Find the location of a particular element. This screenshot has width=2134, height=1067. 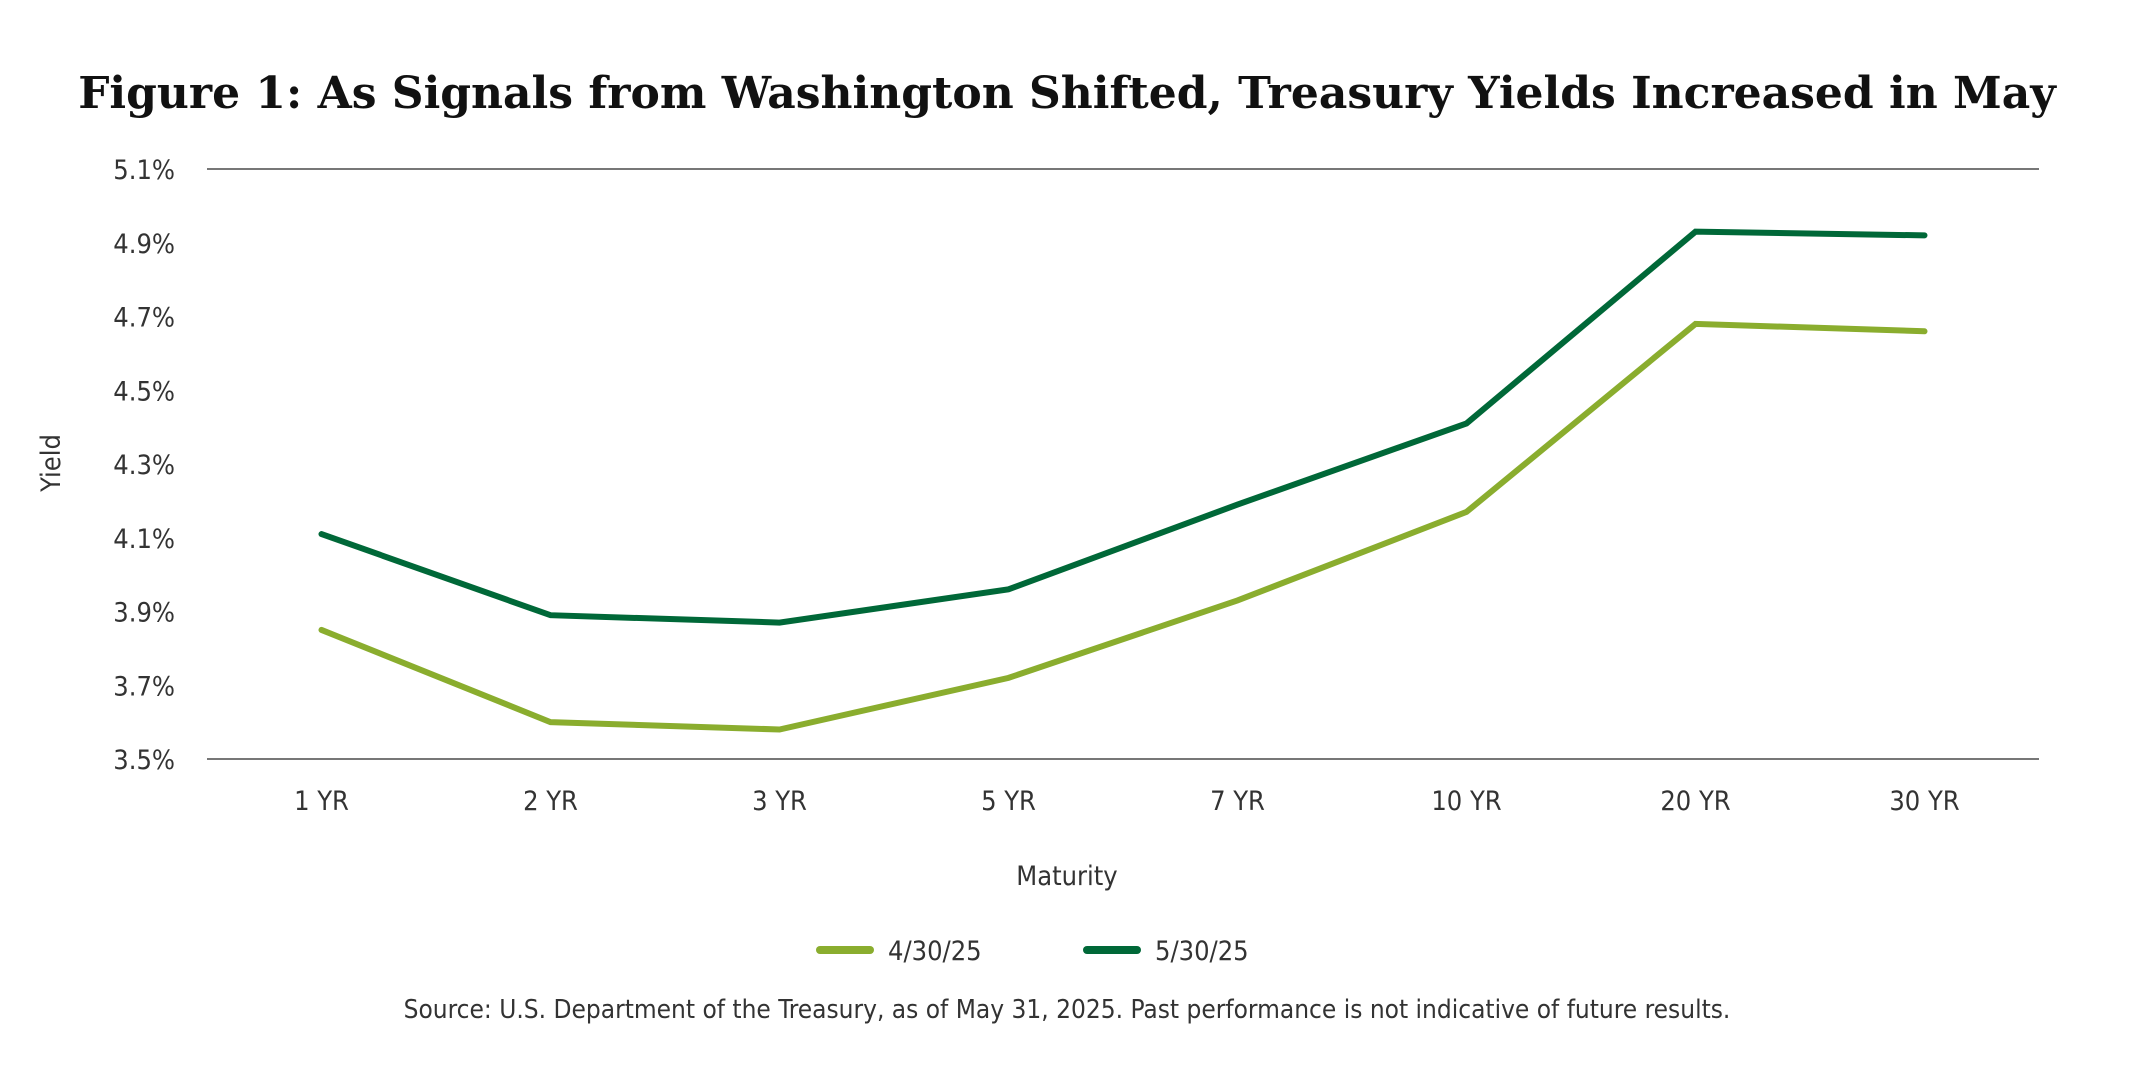

legend-item: 4/30/25 is located at coordinates (899, 951).